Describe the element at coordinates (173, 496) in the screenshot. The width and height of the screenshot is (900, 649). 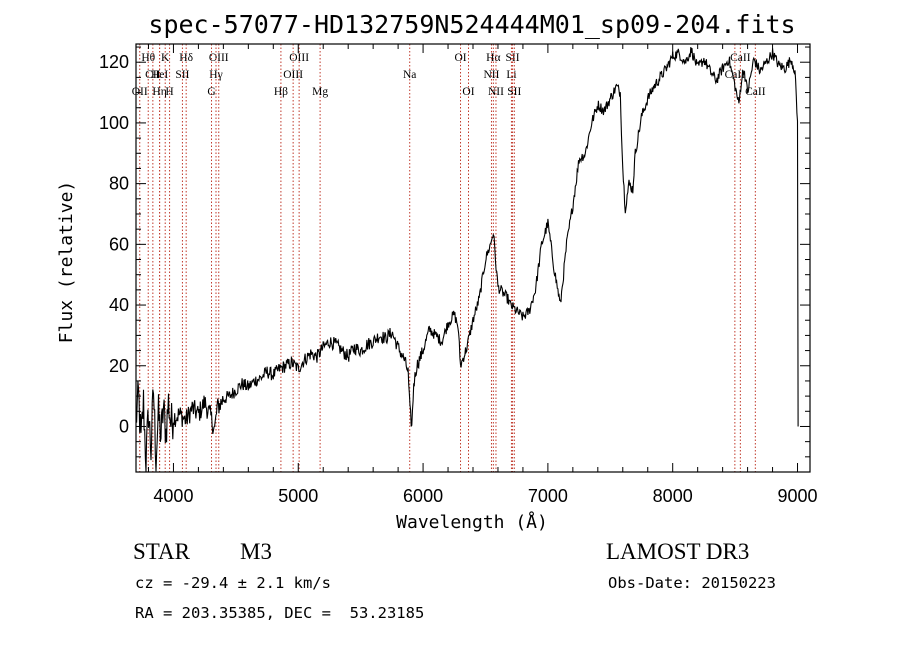
I see `x-tick-label: 4000` at that location.